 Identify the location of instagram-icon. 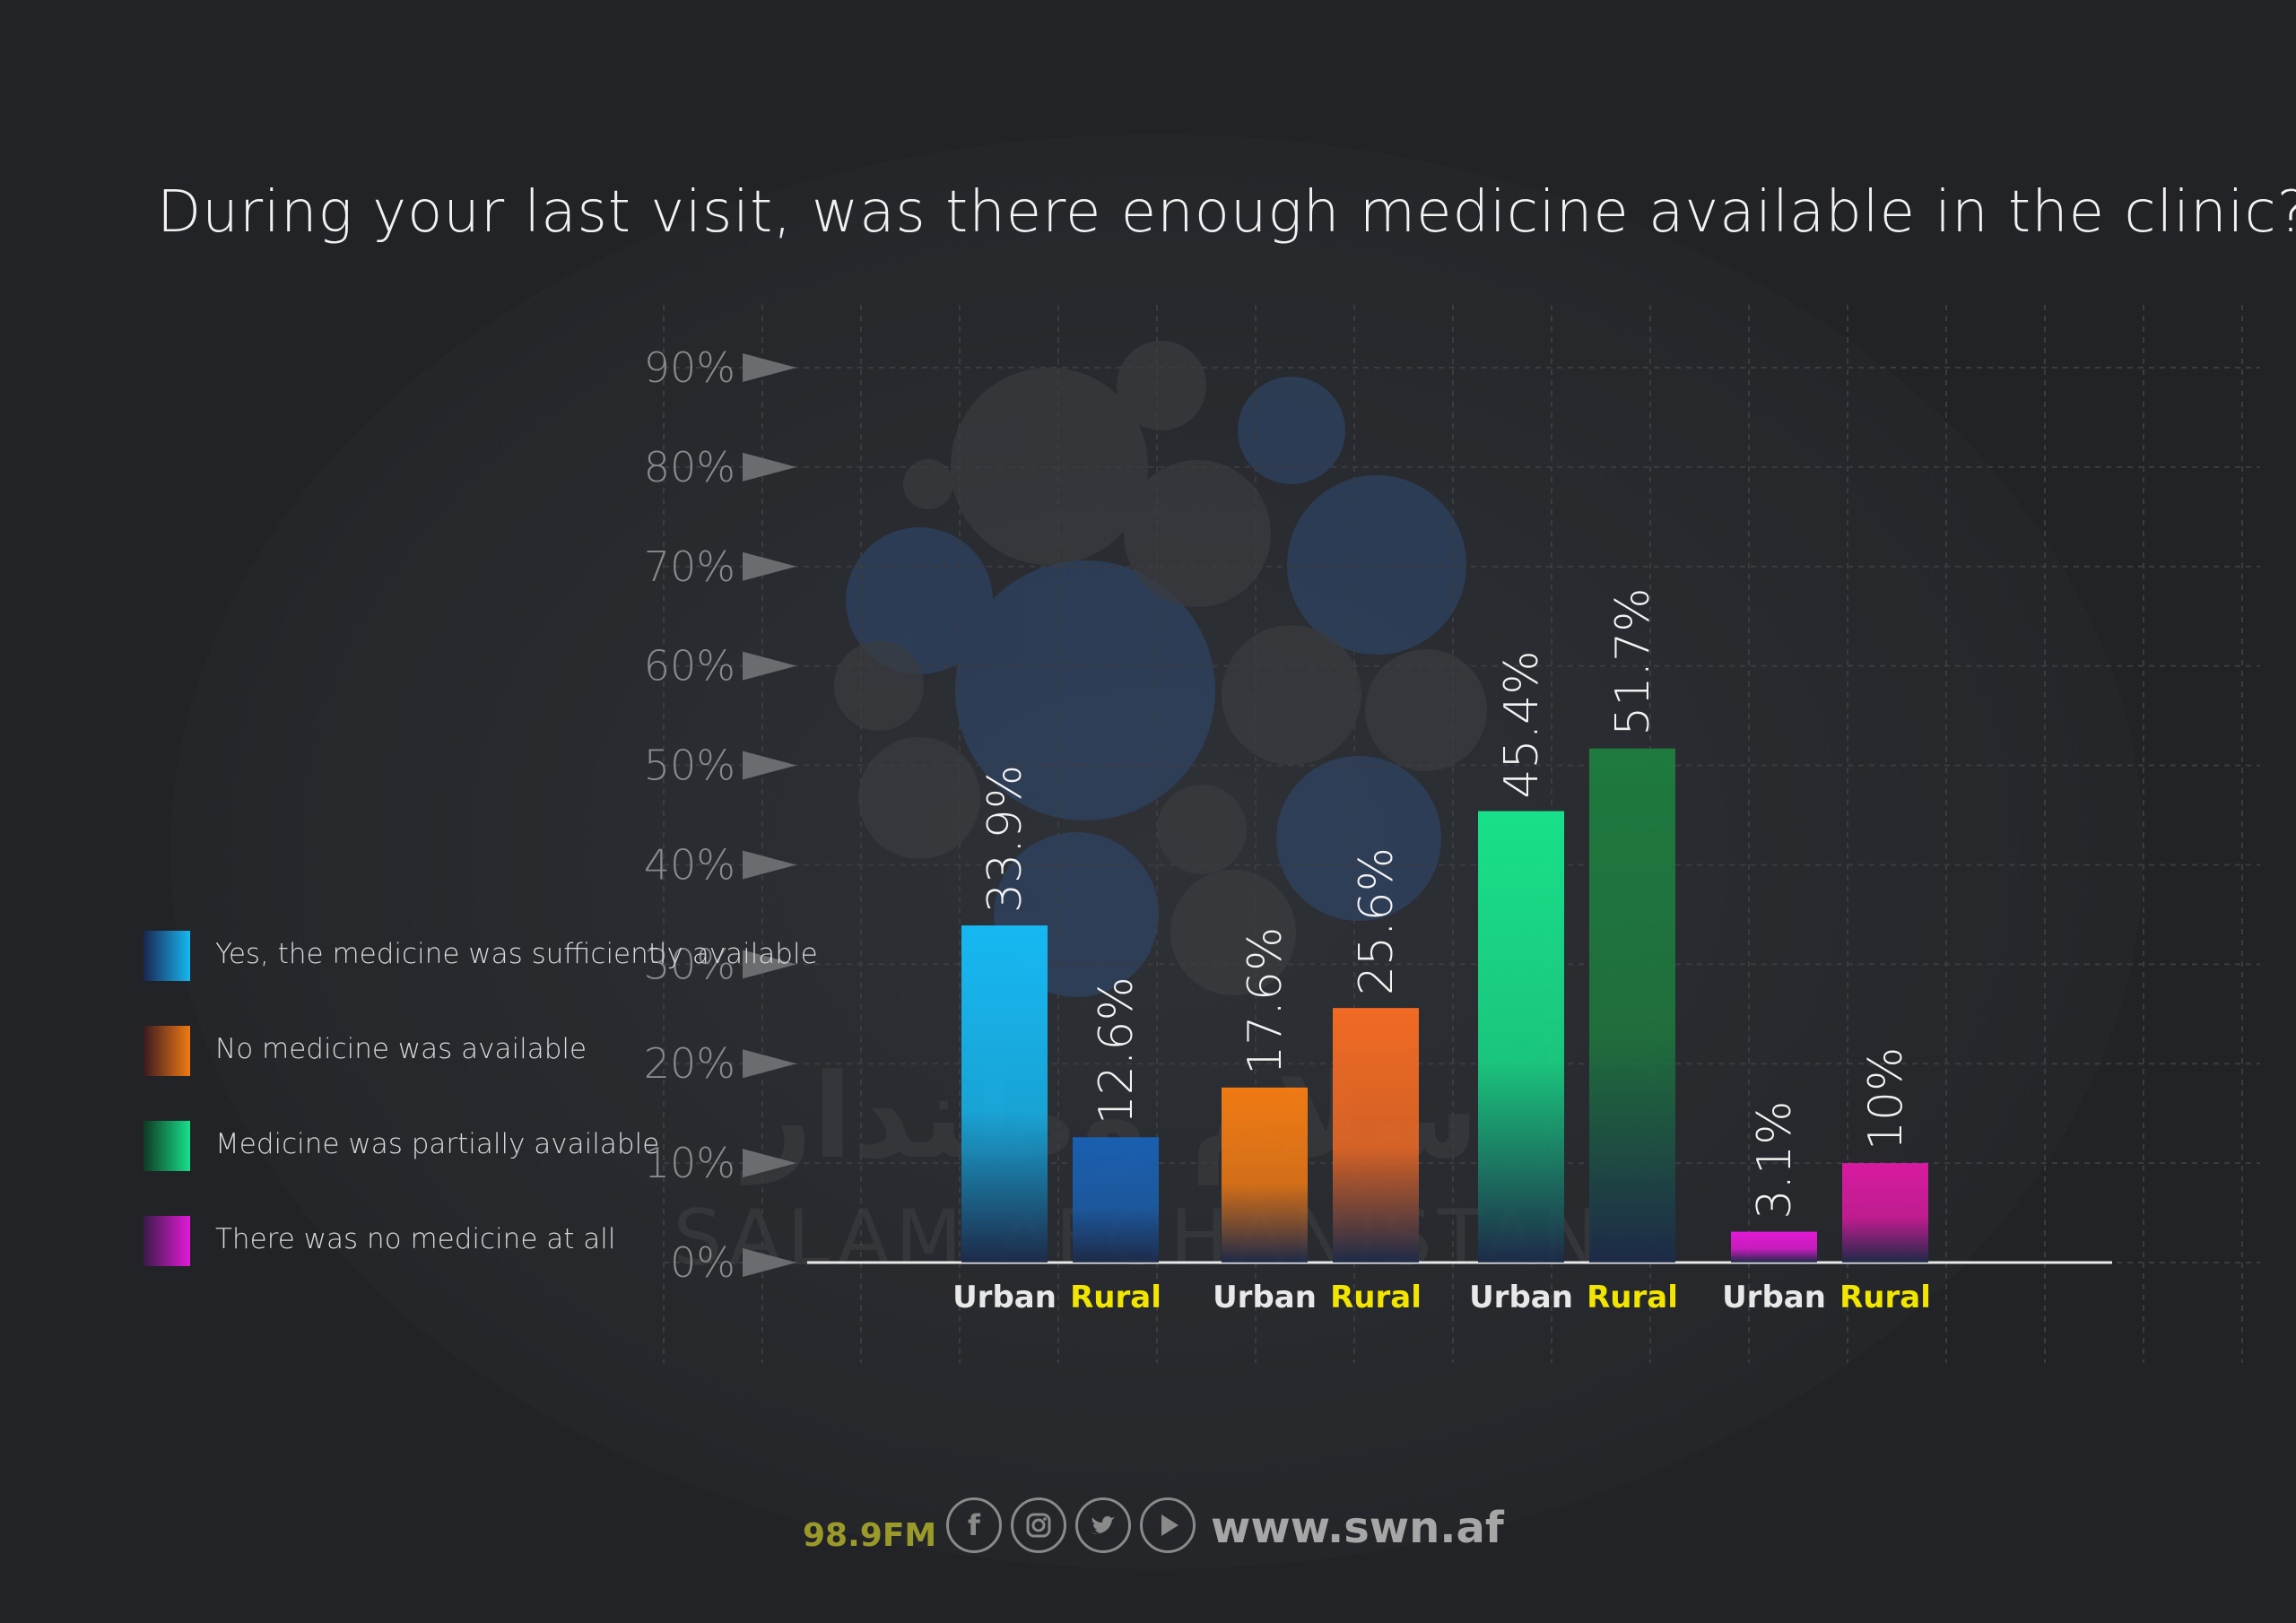
(1038, 1525).